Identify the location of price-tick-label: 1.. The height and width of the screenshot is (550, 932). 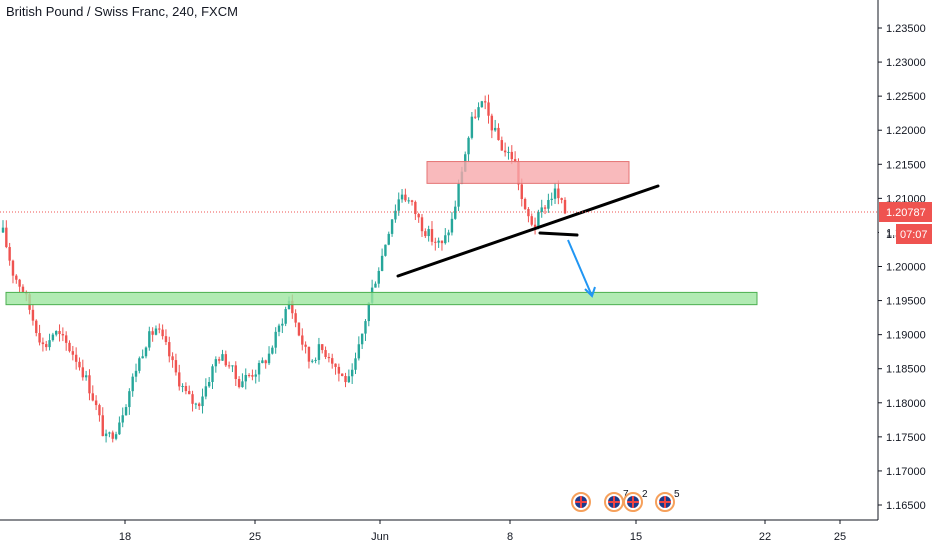
(890, 235).